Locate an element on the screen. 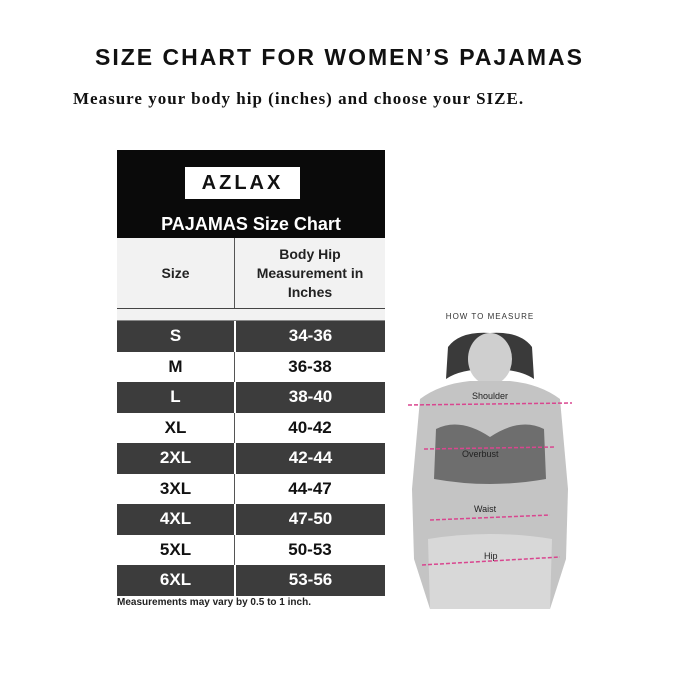  table-heading: PAJAMAS Size Chart is located at coordinates (251, 224).